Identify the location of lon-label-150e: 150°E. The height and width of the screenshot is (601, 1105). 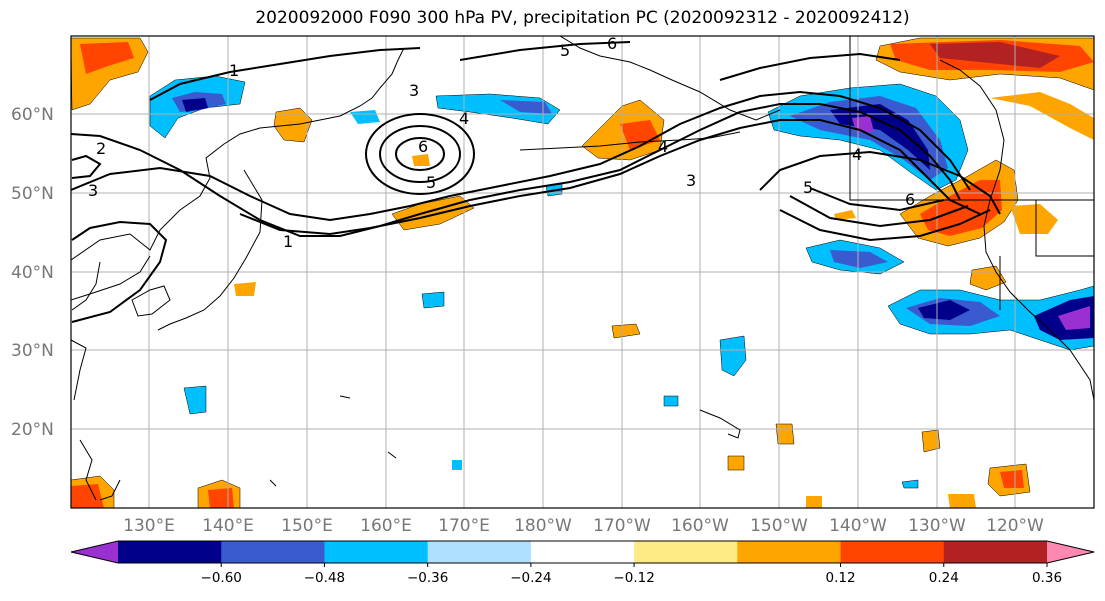
(307, 526).